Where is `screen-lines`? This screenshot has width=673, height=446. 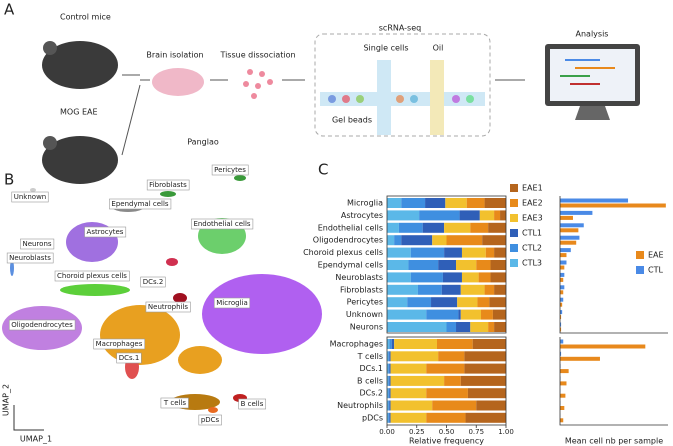 screen-lines is located at coordinates (587, 72).